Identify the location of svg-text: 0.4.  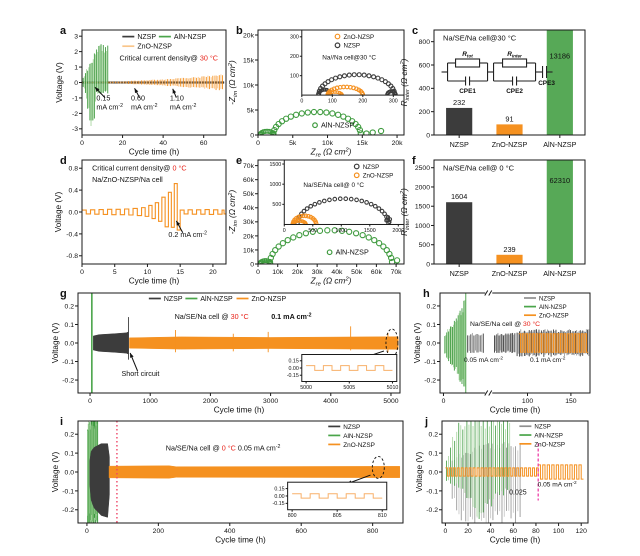
(74, 190).